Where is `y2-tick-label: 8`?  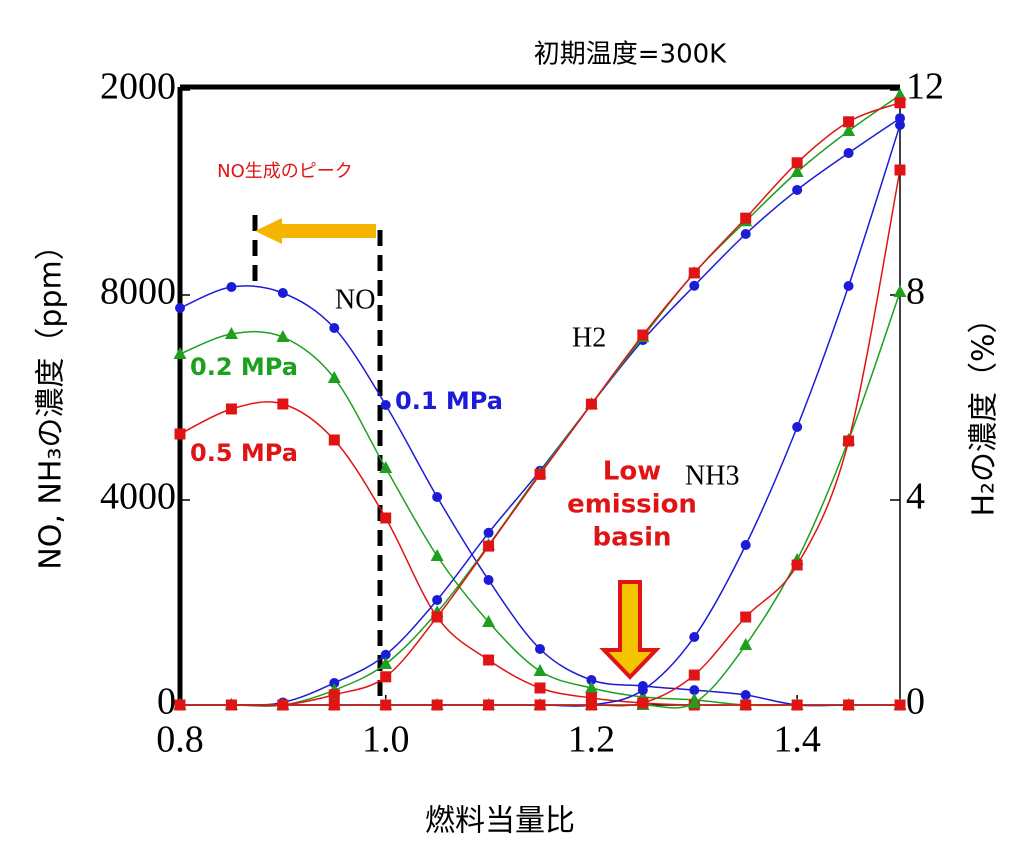 y2-tick-label: 8 is located at coordinates (915, 292).